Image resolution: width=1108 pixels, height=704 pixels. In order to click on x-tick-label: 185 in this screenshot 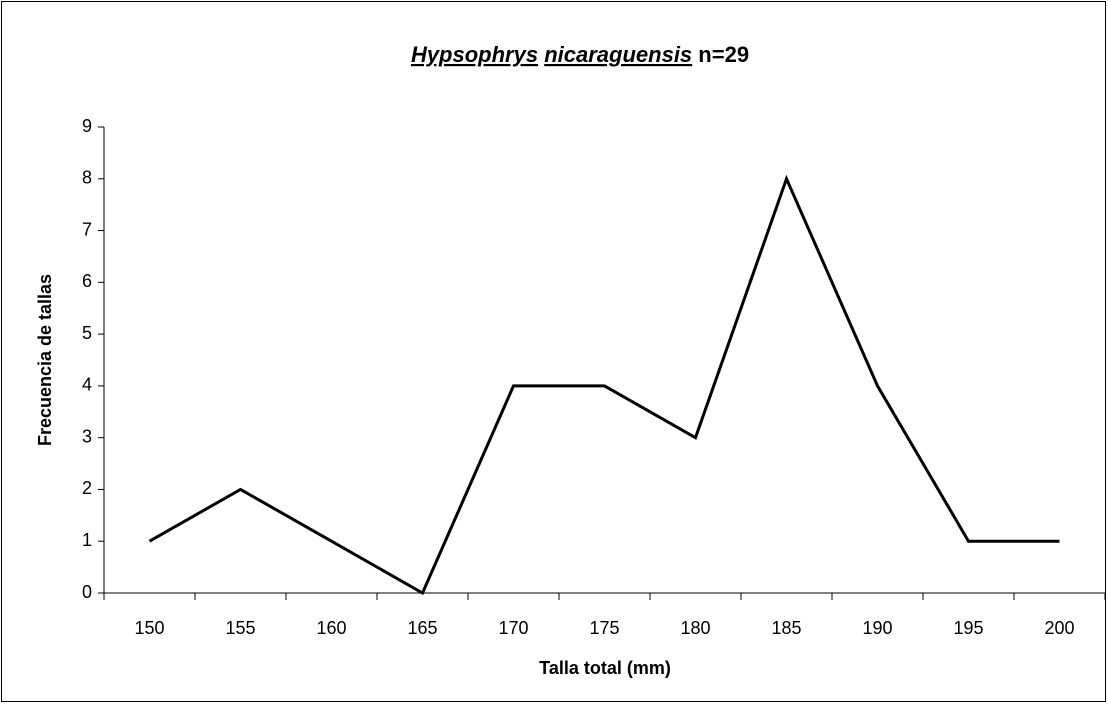, I will do `click(786, 628)`.